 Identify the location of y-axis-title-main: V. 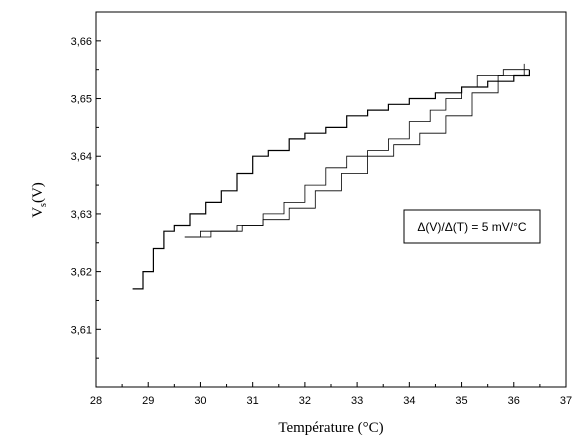
(38, 212).